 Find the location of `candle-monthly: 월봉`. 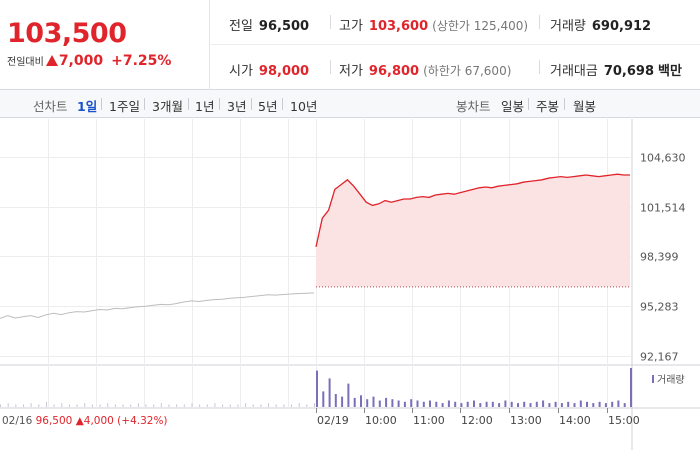

candle-monthly: 월봉 is located at coordinates (585, 106).